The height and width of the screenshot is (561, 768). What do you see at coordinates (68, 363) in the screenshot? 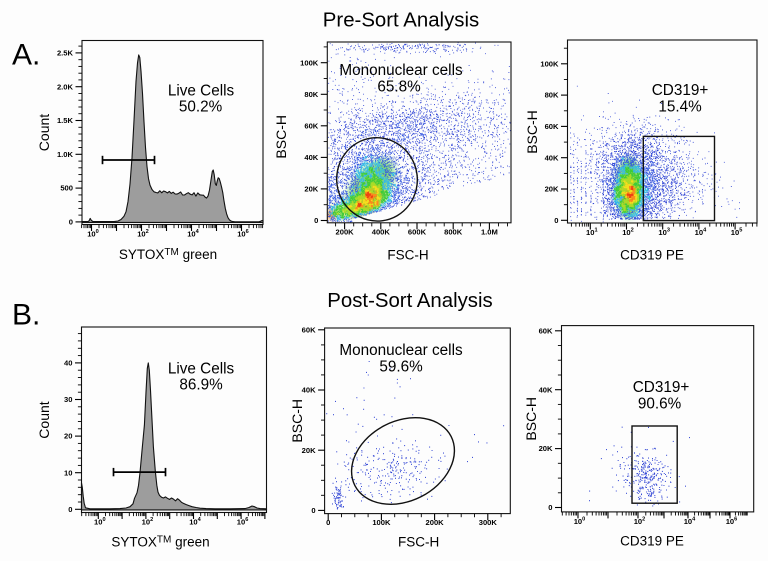
I see `svg-text: 40` at bounding box center [68, 363].